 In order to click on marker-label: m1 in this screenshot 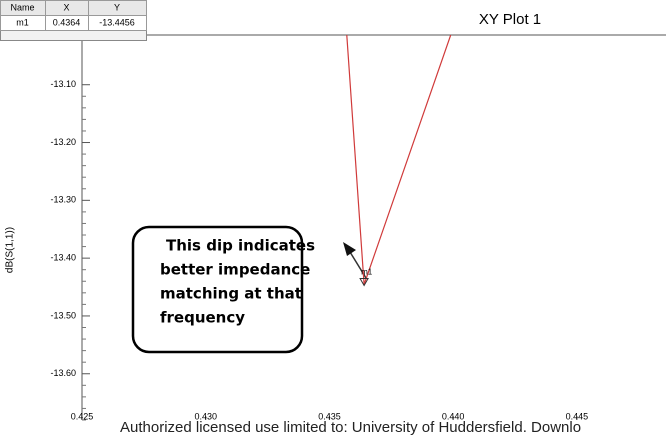, I will do `click(367, 272)`.